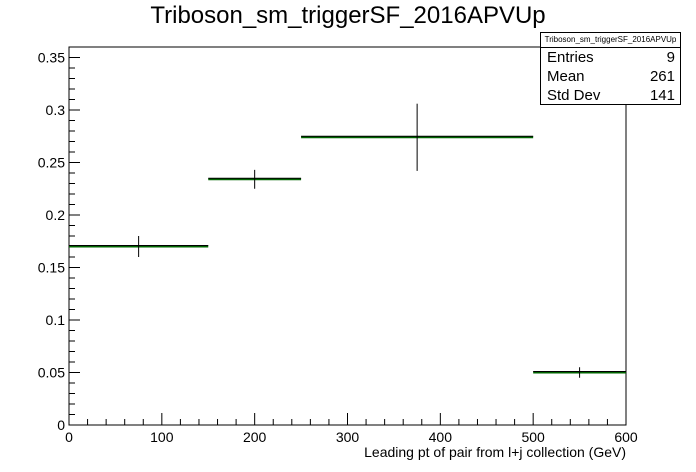 The image size is (696, 472). What do you see at coordinates (69, 437) in the screenshot?
I see `x-tick-label: 0` at bounding box center [69, 437].